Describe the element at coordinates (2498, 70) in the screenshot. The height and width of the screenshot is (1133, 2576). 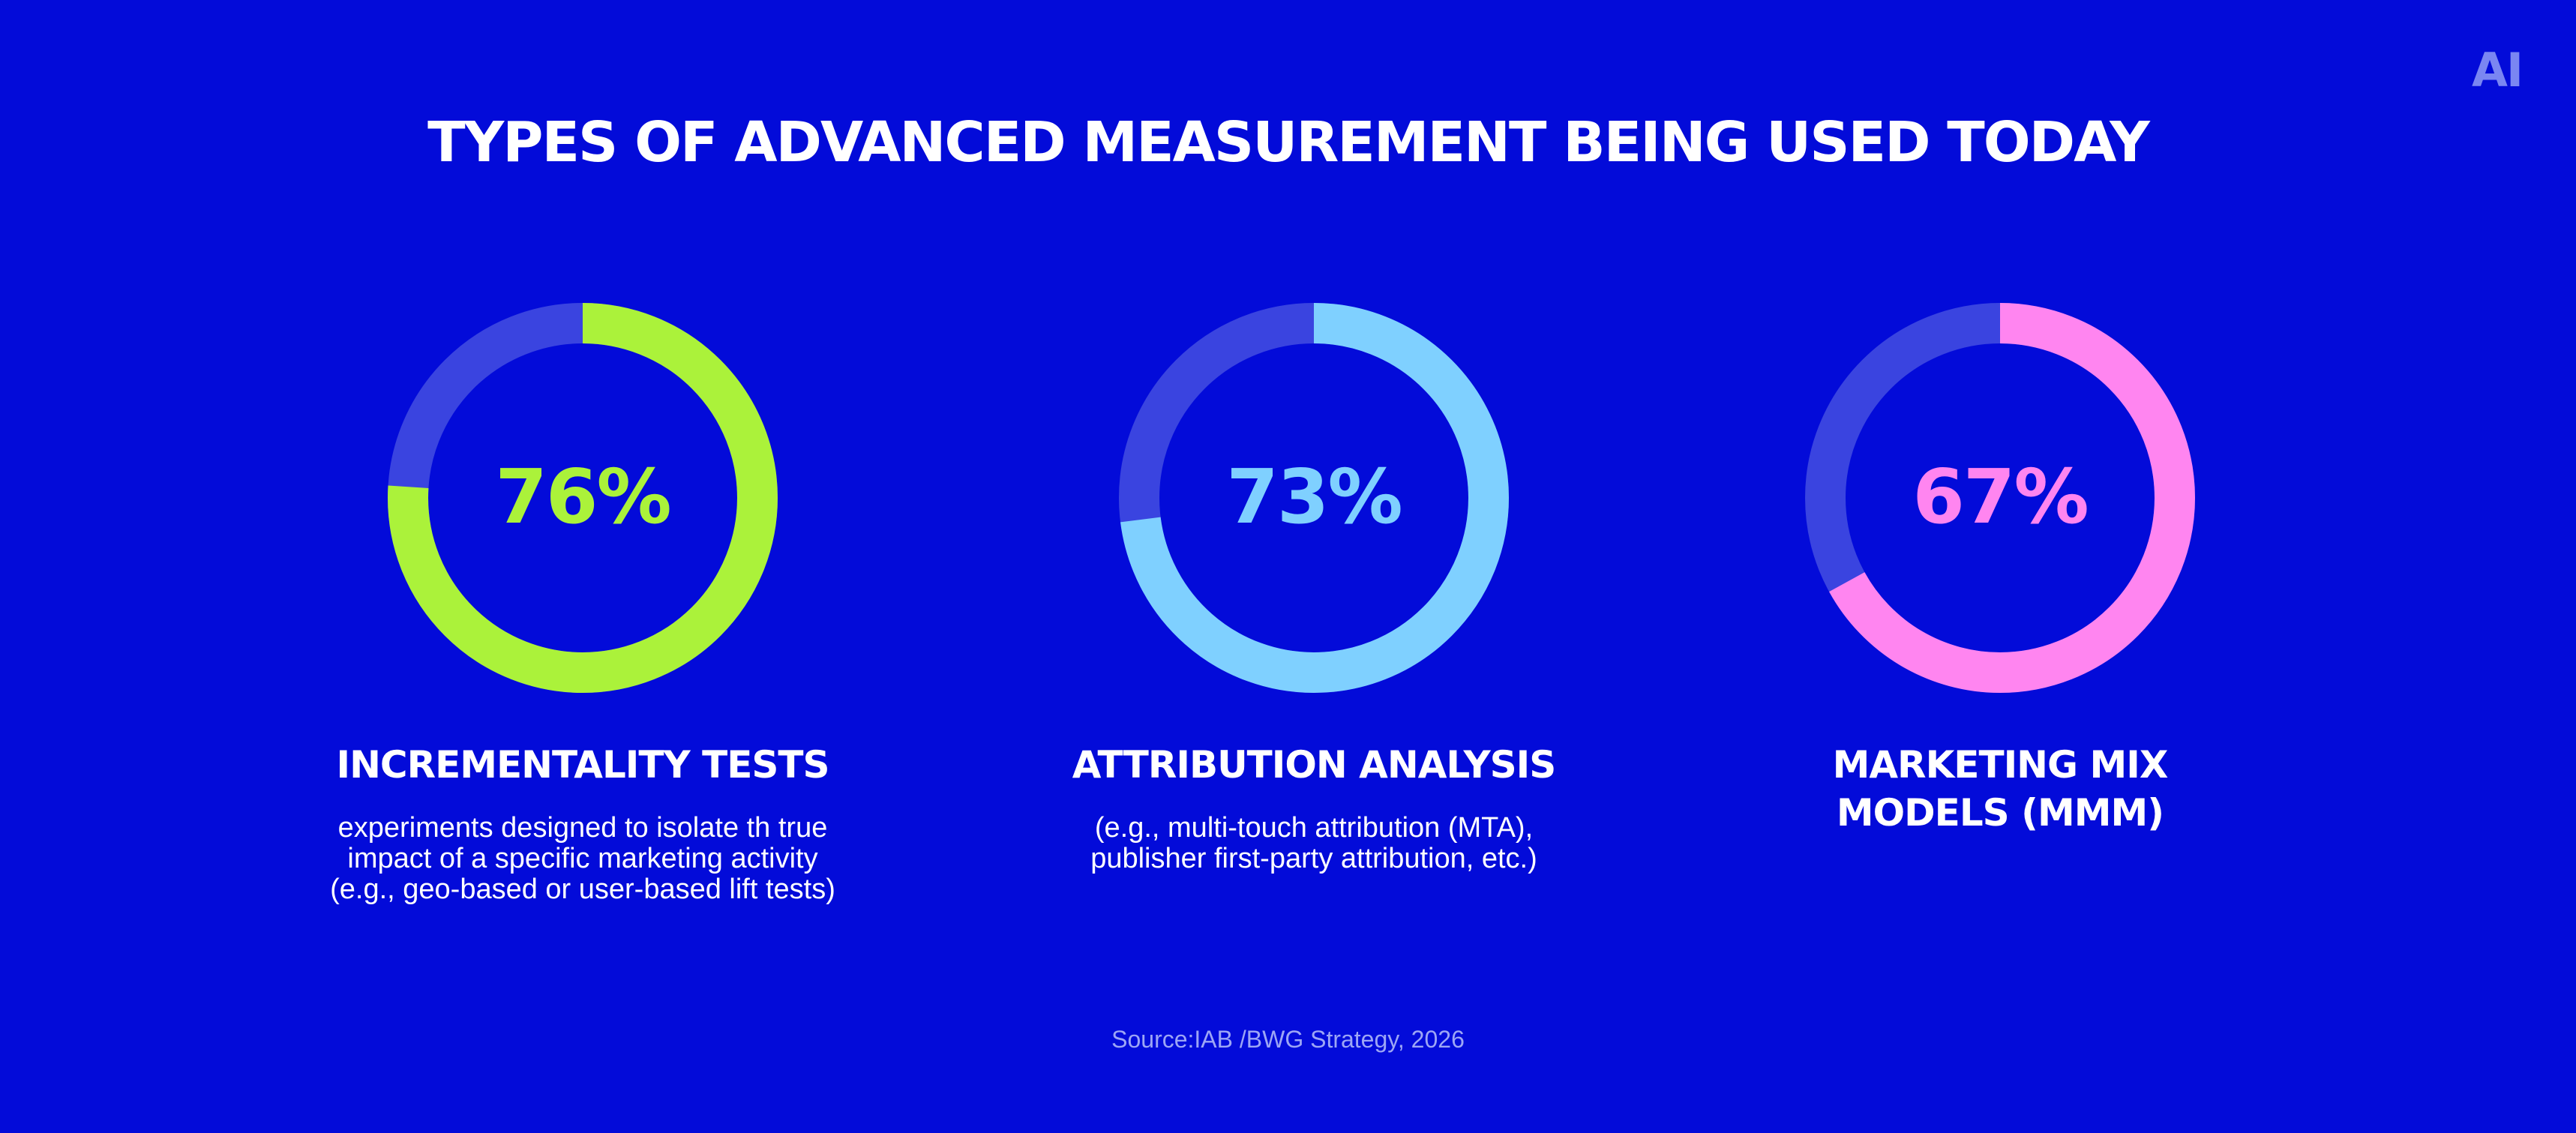
I see `brand-logo: AI` at that location.